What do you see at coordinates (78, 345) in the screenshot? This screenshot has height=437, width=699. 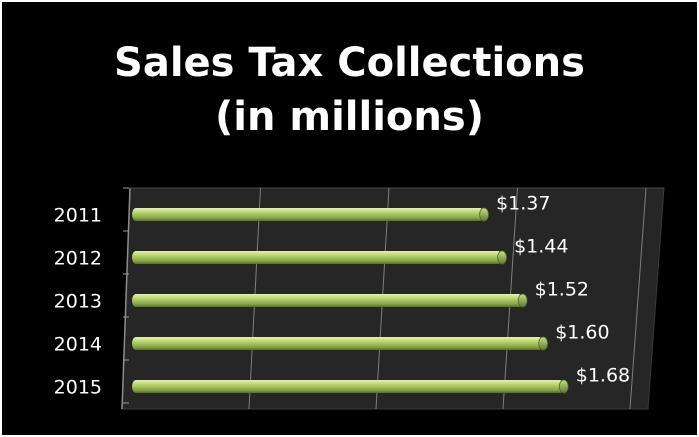 I see `category-label-2014: 2014` at bounding box center [78, 345].